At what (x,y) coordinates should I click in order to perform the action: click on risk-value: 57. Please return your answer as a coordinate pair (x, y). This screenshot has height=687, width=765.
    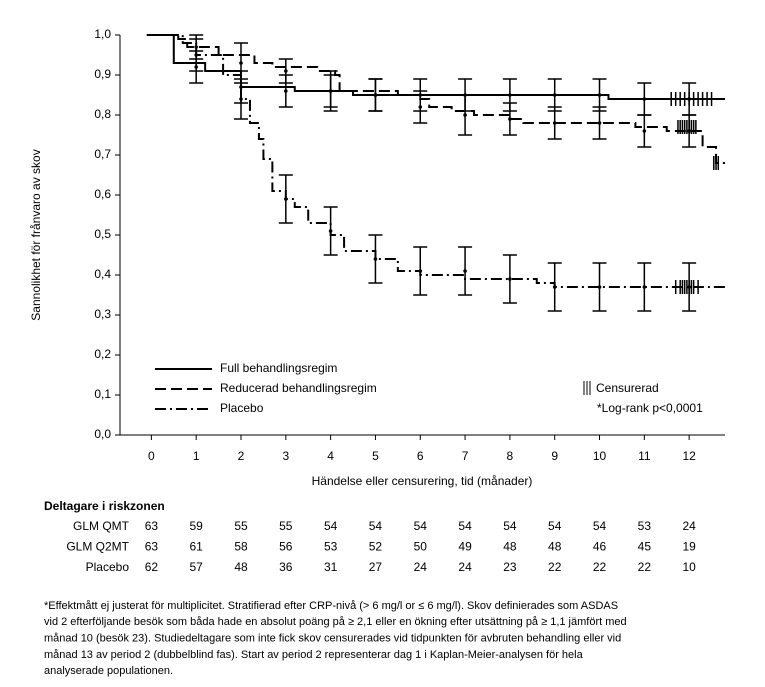
    Looking at the image, I should click on (197, 567).